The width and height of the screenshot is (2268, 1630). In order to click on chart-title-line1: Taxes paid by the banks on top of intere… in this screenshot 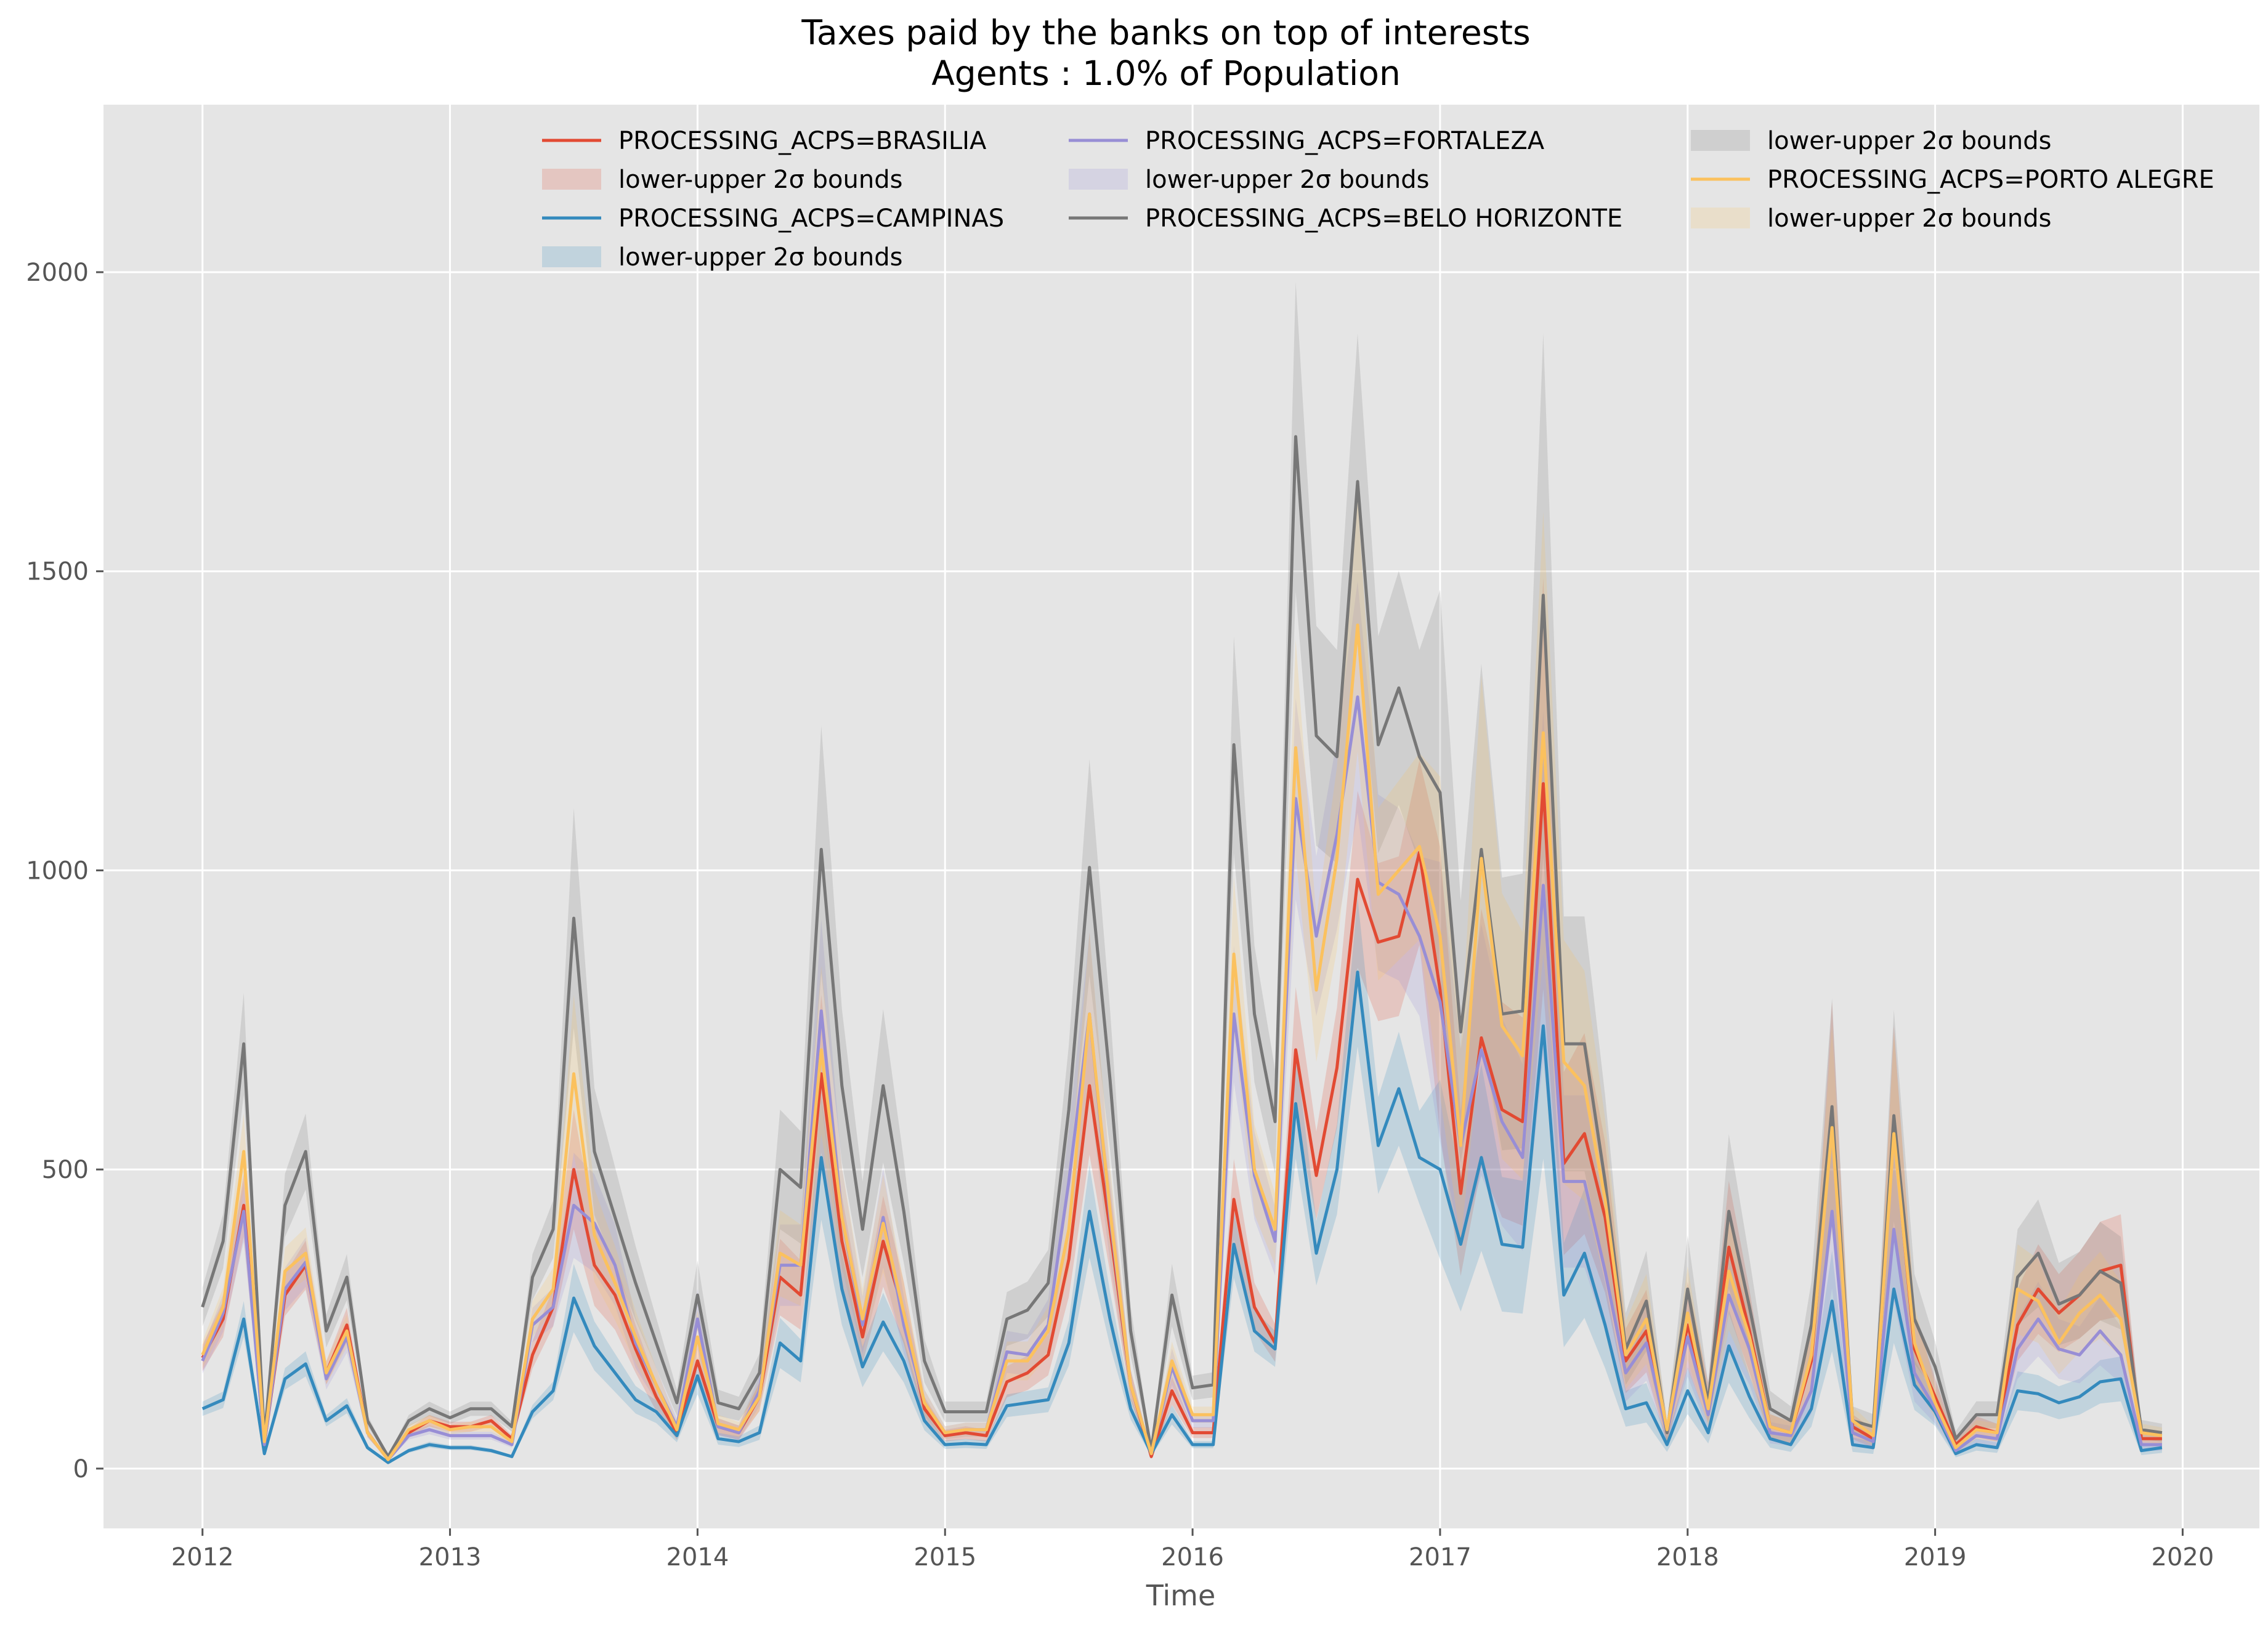, I will do `click(1165, 32)`.